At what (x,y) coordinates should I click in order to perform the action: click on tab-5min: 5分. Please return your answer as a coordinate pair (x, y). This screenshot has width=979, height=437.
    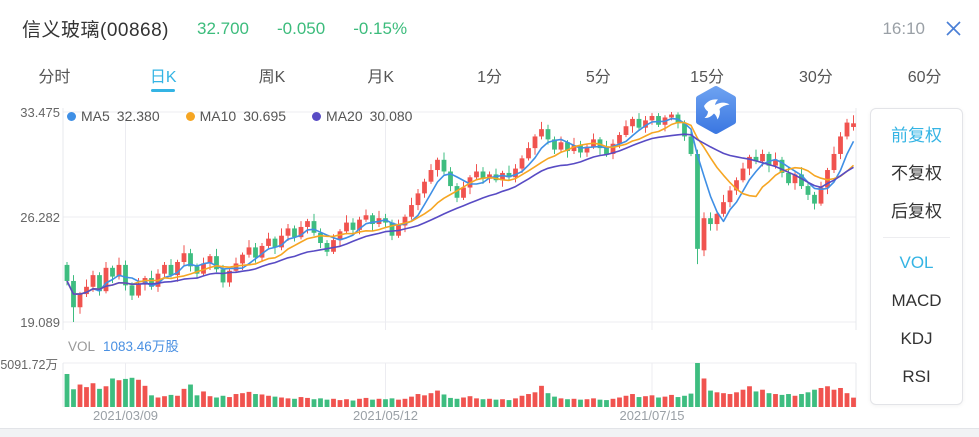
    Looking at the image, I should click on (598, 77).